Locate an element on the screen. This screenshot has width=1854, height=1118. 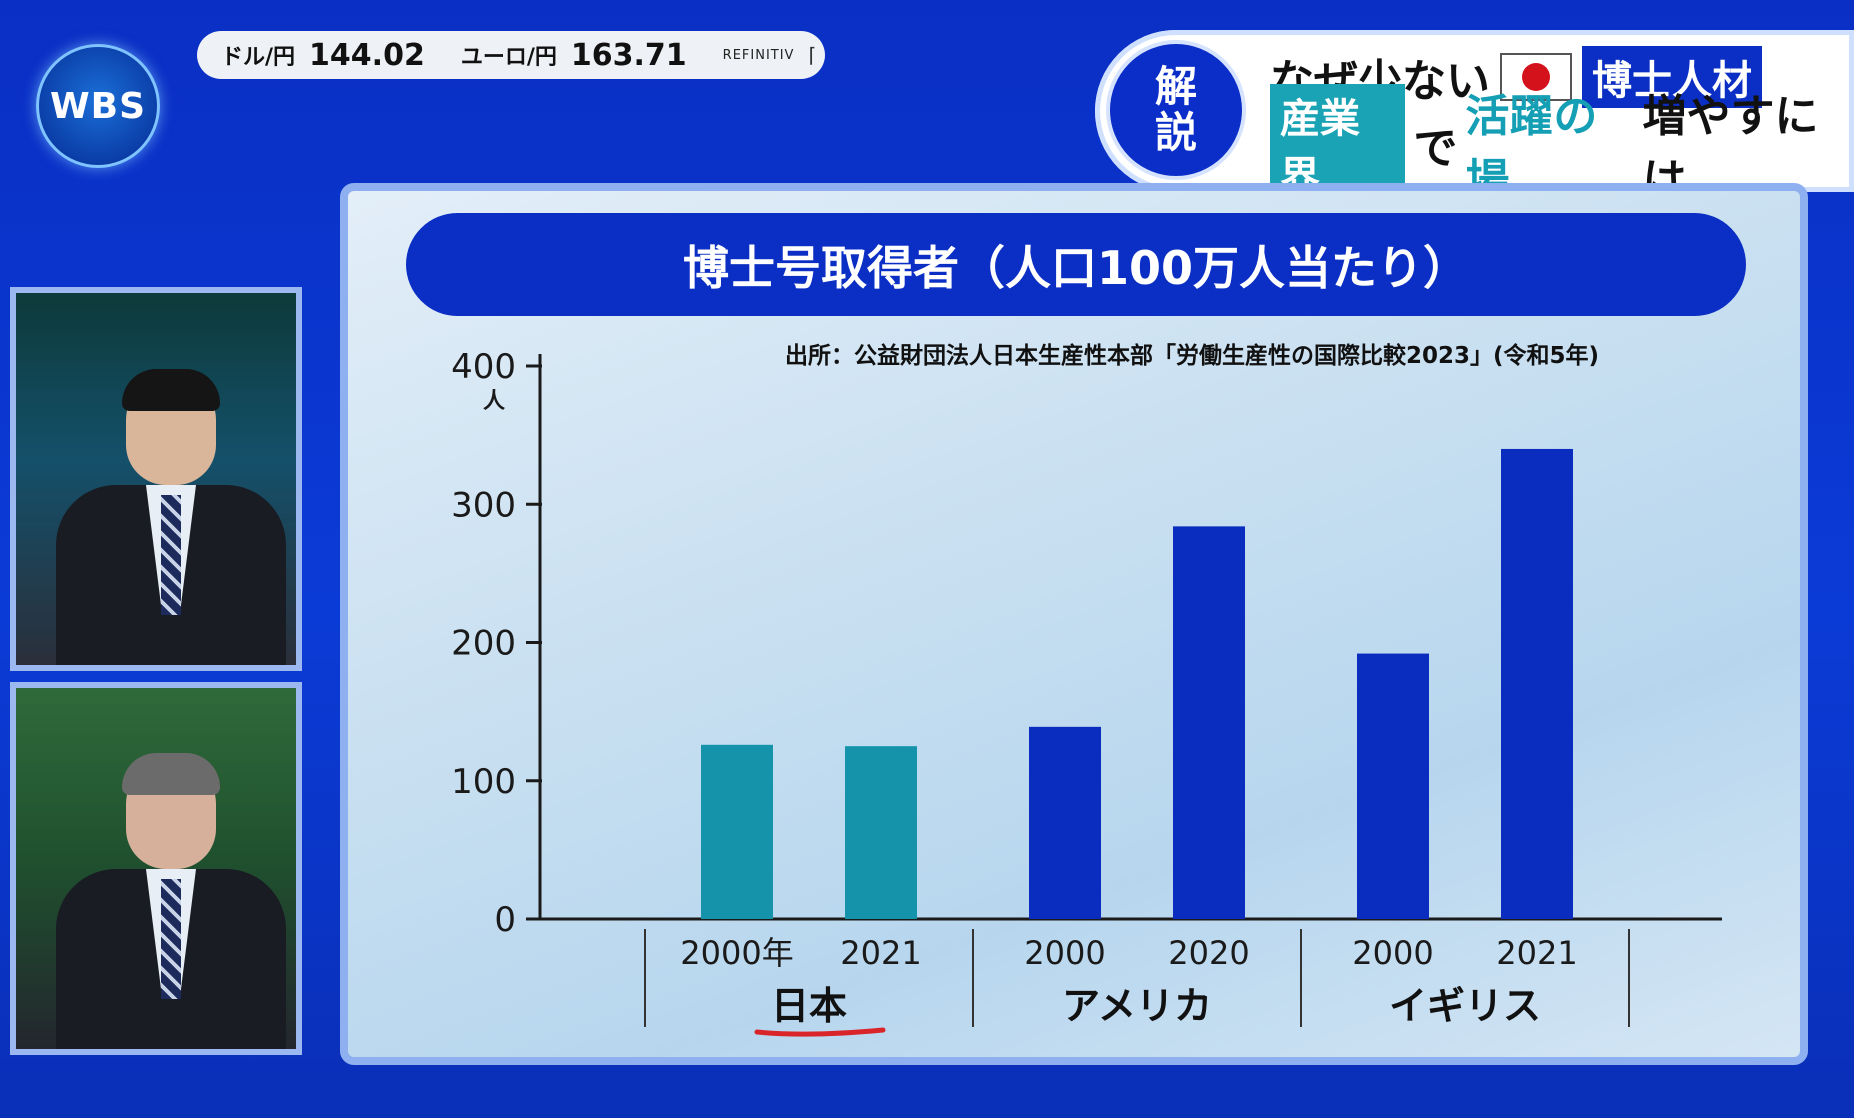
kaisetsu-badge: 解 説 is located at coordinates (1176, 110).